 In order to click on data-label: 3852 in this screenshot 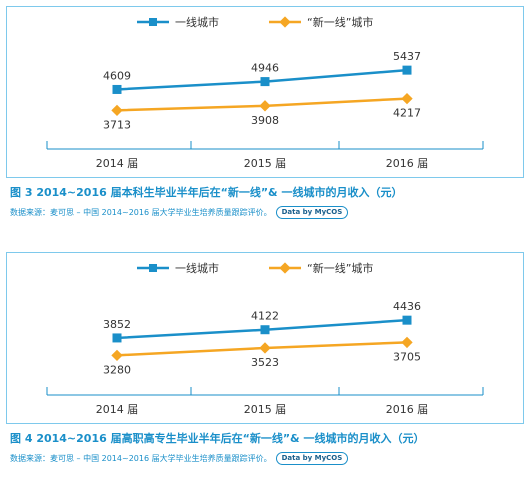, I will do `click(117, 324)`.